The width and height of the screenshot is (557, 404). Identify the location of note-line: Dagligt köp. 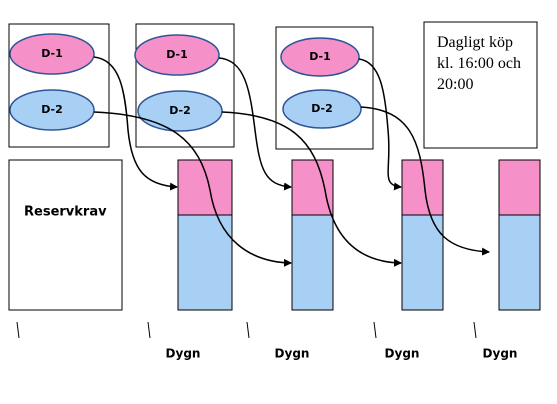
(475, 42).